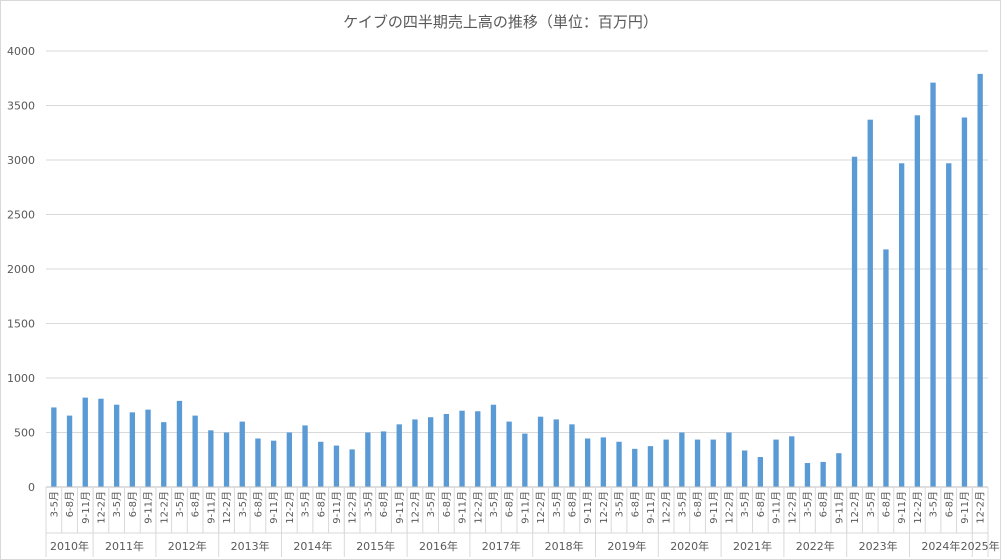 The image size is (1001, 560). What do you see at coordinates (21, 51) in the screenshot?
I see `y-tick-label: 4000` at bounding box center [21, 51].